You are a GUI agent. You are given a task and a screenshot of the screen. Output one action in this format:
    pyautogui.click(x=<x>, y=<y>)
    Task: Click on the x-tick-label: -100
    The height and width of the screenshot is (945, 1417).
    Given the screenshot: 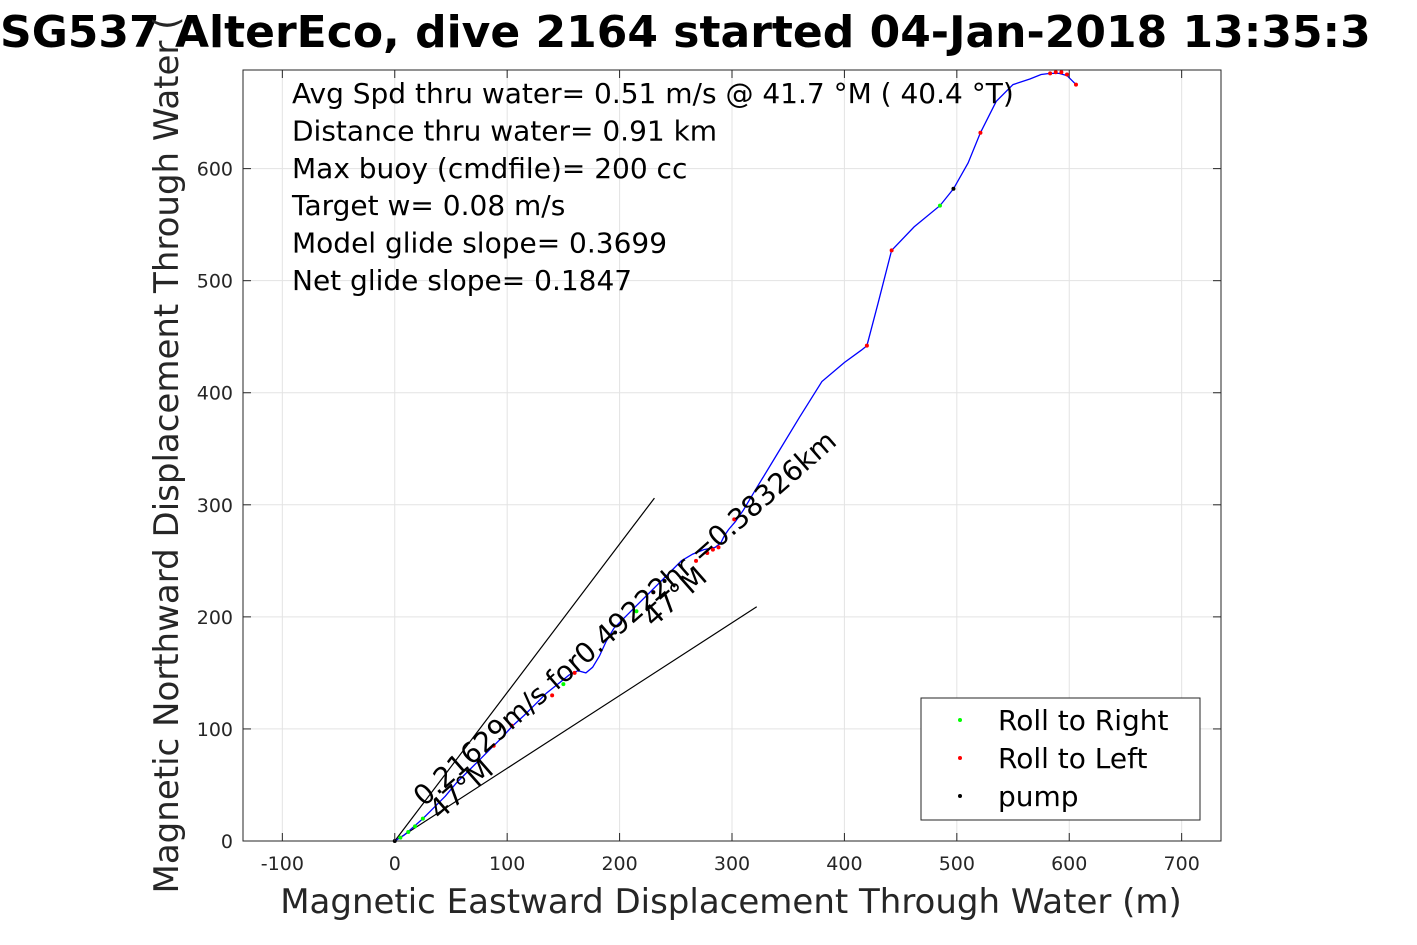 What is the action you would take?
    pyautogui.click(x=282, y=864)
    